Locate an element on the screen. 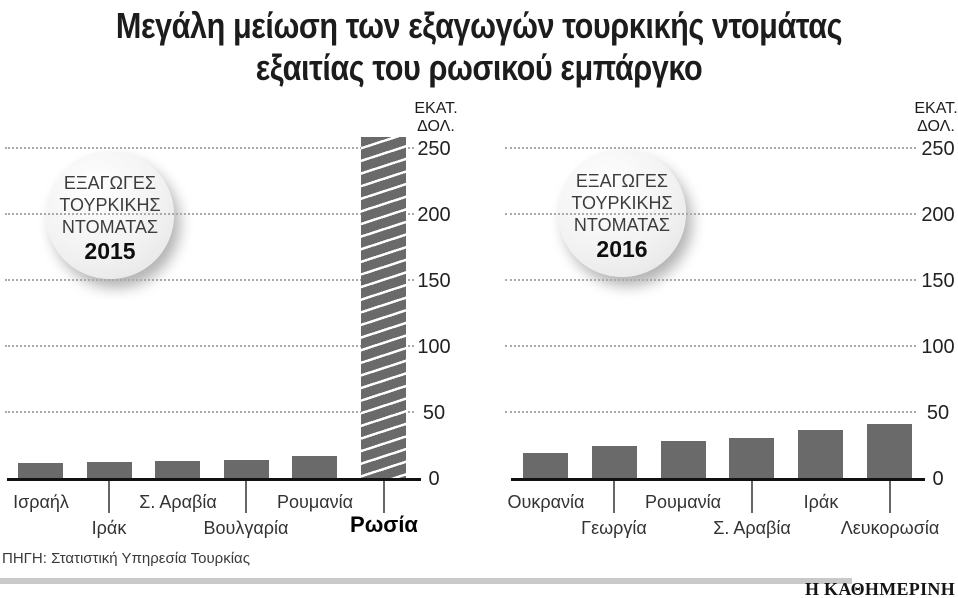  x-tick-stem-Σ. Αραβία is located at coordinates (752, 497).